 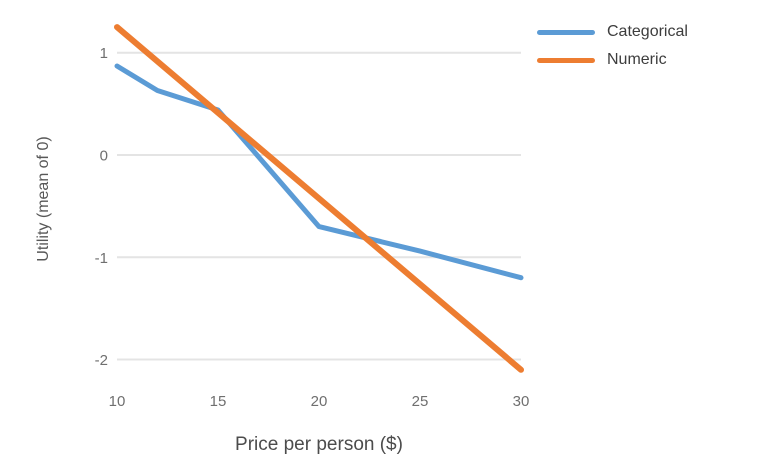 I want to click on x-tick-label-10: 10, so click(x=117, y=401).